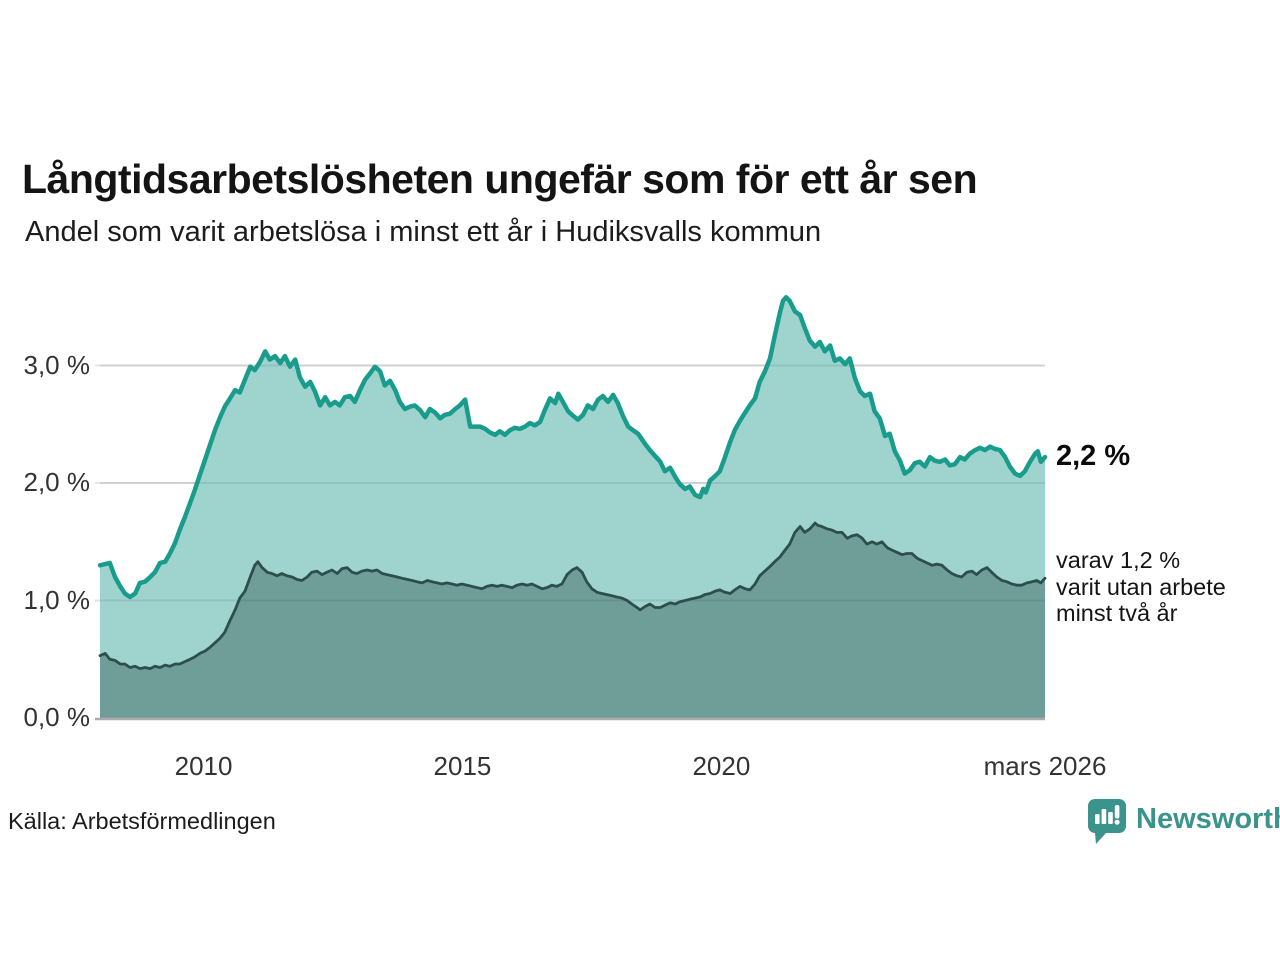 The width and height of the screenshot is (1280, 960). What do you see at coordinates (57, 364) in the screenshot?
I see `y-tick-label: 3,0 %` at bounding box center [57, 364].